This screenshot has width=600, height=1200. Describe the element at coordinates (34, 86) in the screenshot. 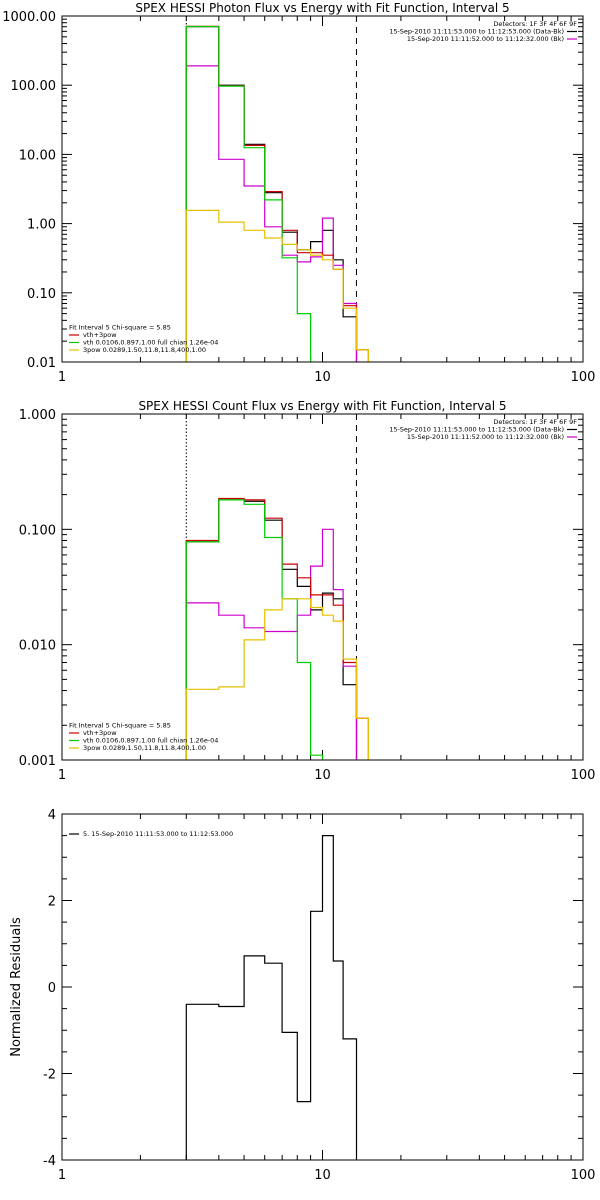

I see `y-tick-label: 100.00` at that location.